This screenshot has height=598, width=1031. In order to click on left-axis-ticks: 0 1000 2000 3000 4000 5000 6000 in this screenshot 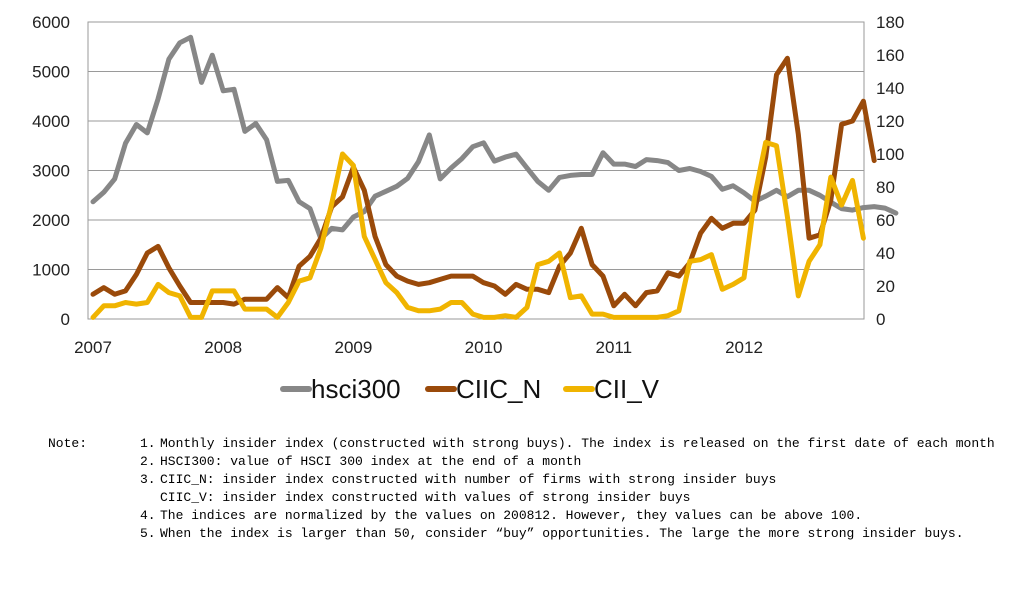, I will do `click(51, 171)`.